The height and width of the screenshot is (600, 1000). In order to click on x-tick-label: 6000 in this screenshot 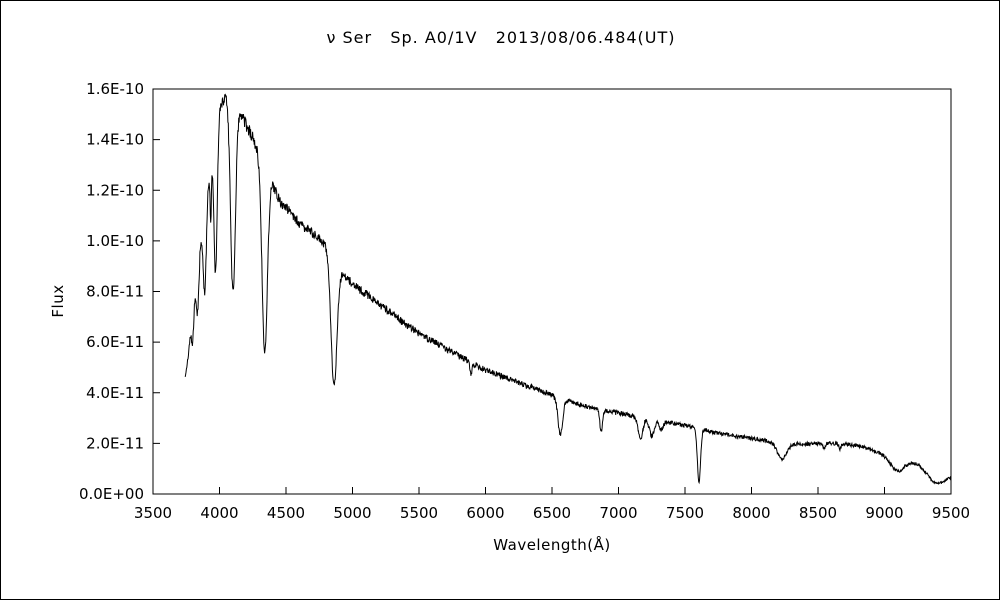, I will do `click(485, 513)`.